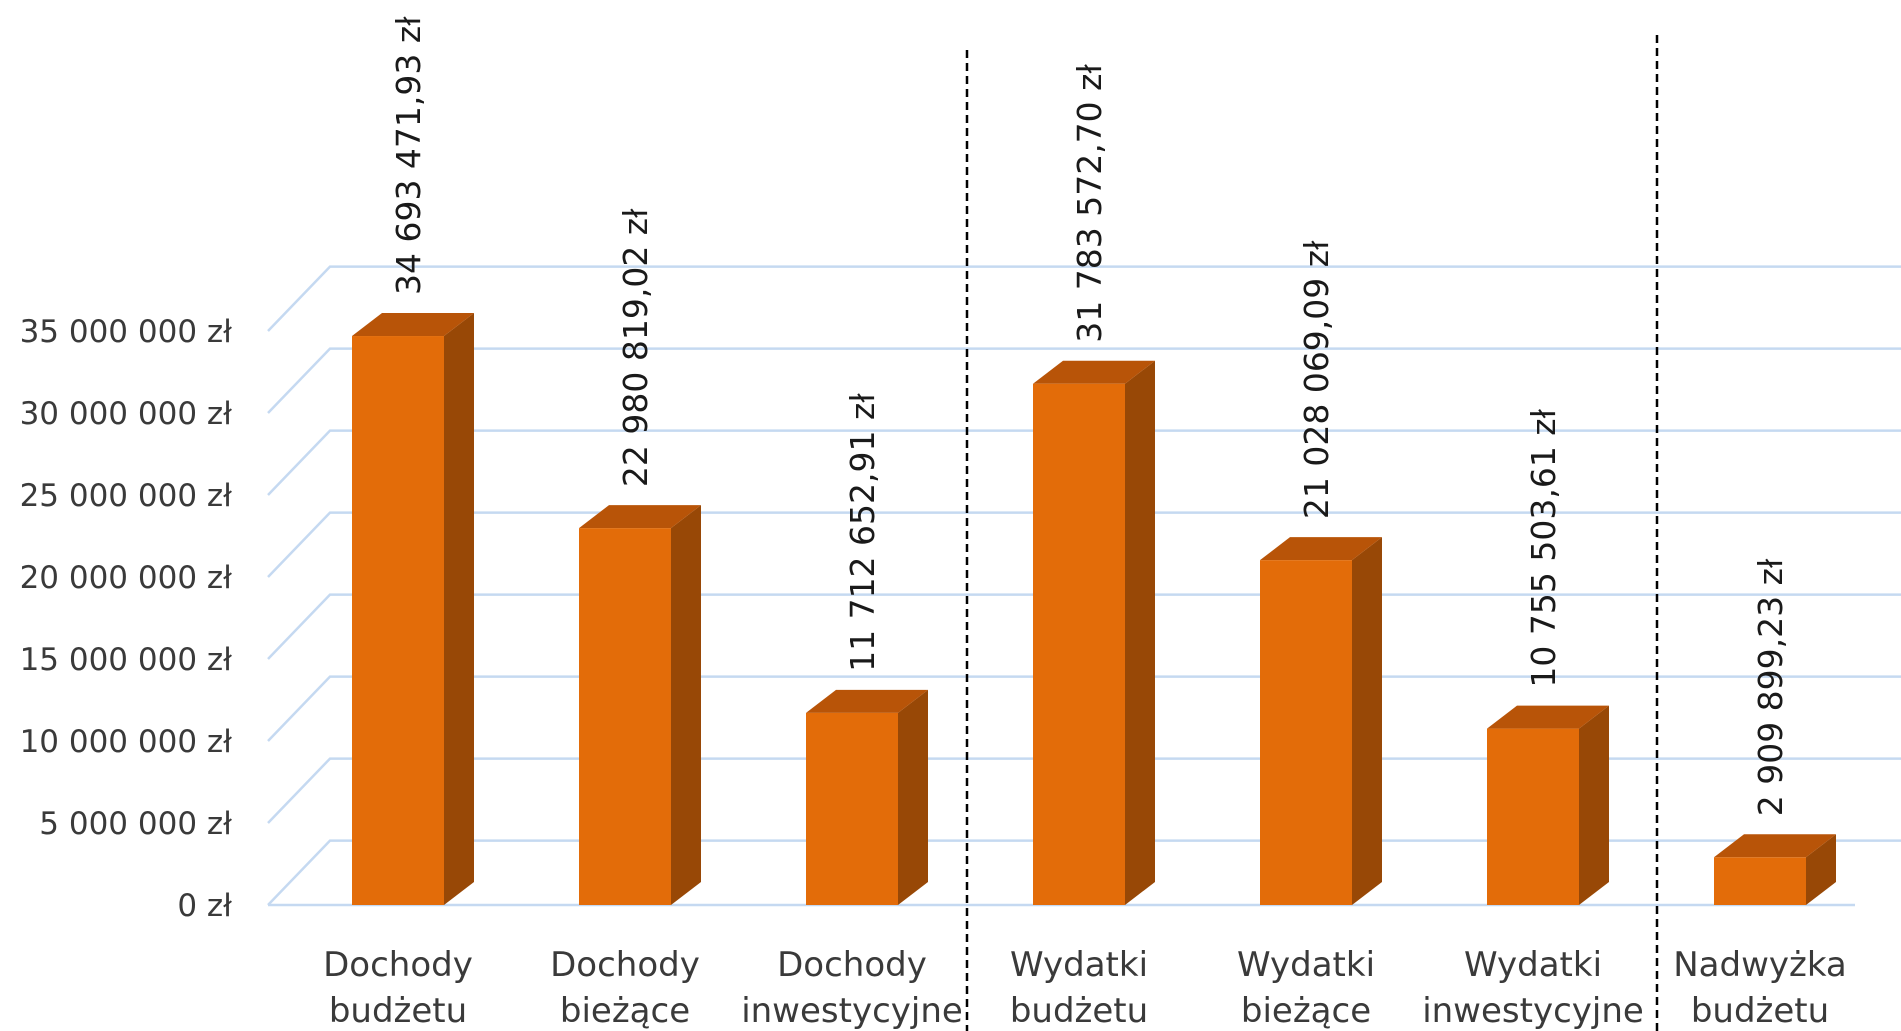 The width and height of the screenshot is (1901, 1031). What do you see at coordinates (1089, 203) in the screenshot?
I see `data-label: 31 783 572,70 zł` at bounding box center [1089, 203].